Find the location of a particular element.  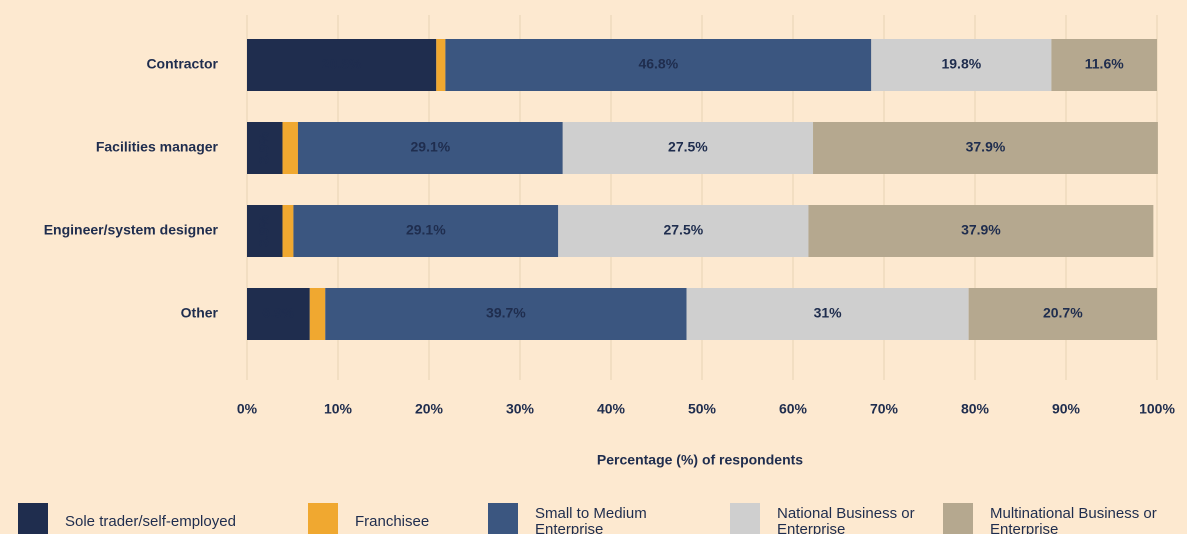

x-tick-label: 20% is located at coordinates (429, 409).